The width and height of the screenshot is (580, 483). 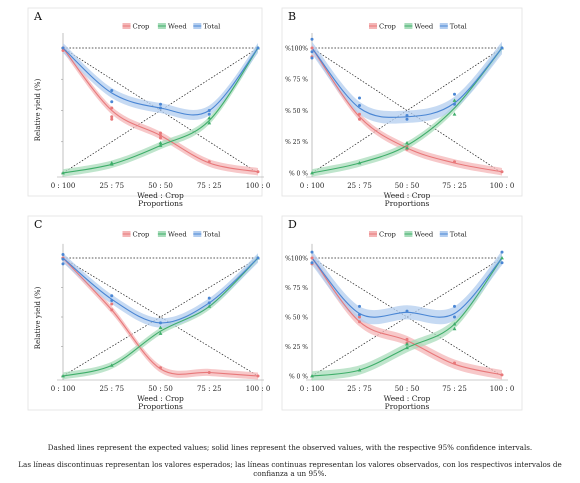 I want to click on panel-letter: C, so click(x=38, y=224).